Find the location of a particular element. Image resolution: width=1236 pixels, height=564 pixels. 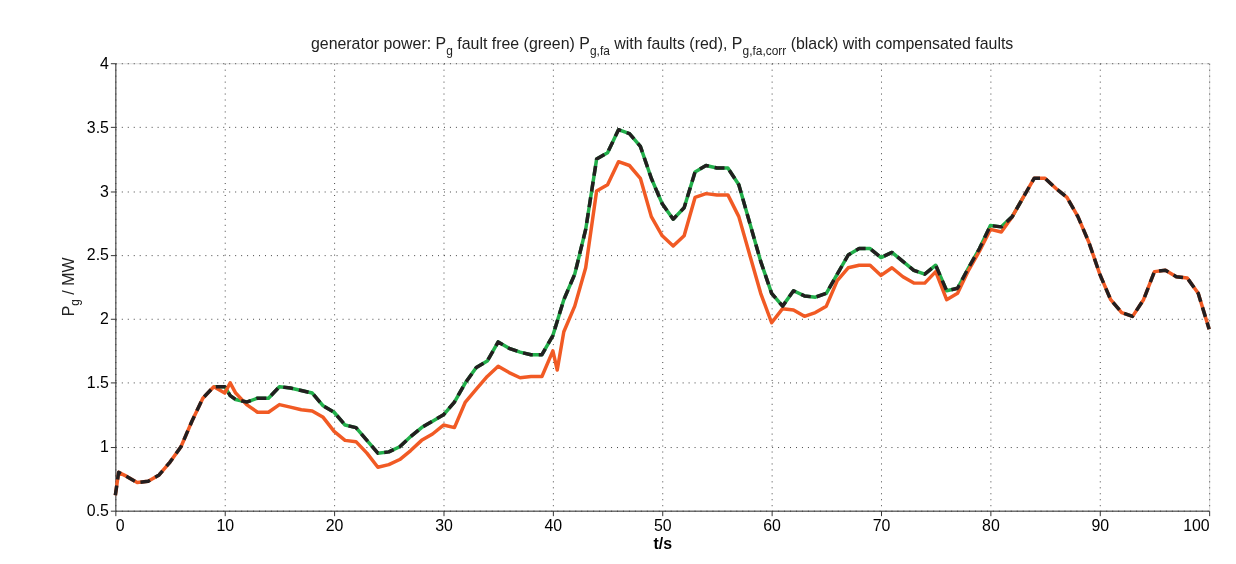

y-tick-label: 2.5 is located at coordinates (98, 255).